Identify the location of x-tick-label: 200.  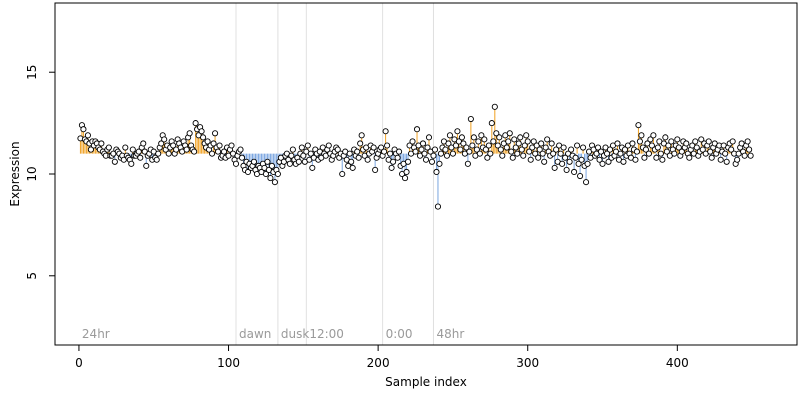
(378, 363).